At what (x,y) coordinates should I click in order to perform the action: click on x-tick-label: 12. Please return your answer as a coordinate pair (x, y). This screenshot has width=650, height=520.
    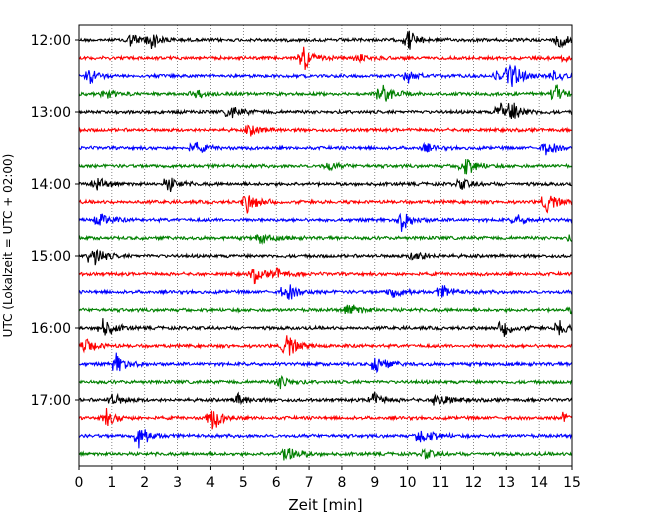
    Looking at the image, I should click on (473, 483).